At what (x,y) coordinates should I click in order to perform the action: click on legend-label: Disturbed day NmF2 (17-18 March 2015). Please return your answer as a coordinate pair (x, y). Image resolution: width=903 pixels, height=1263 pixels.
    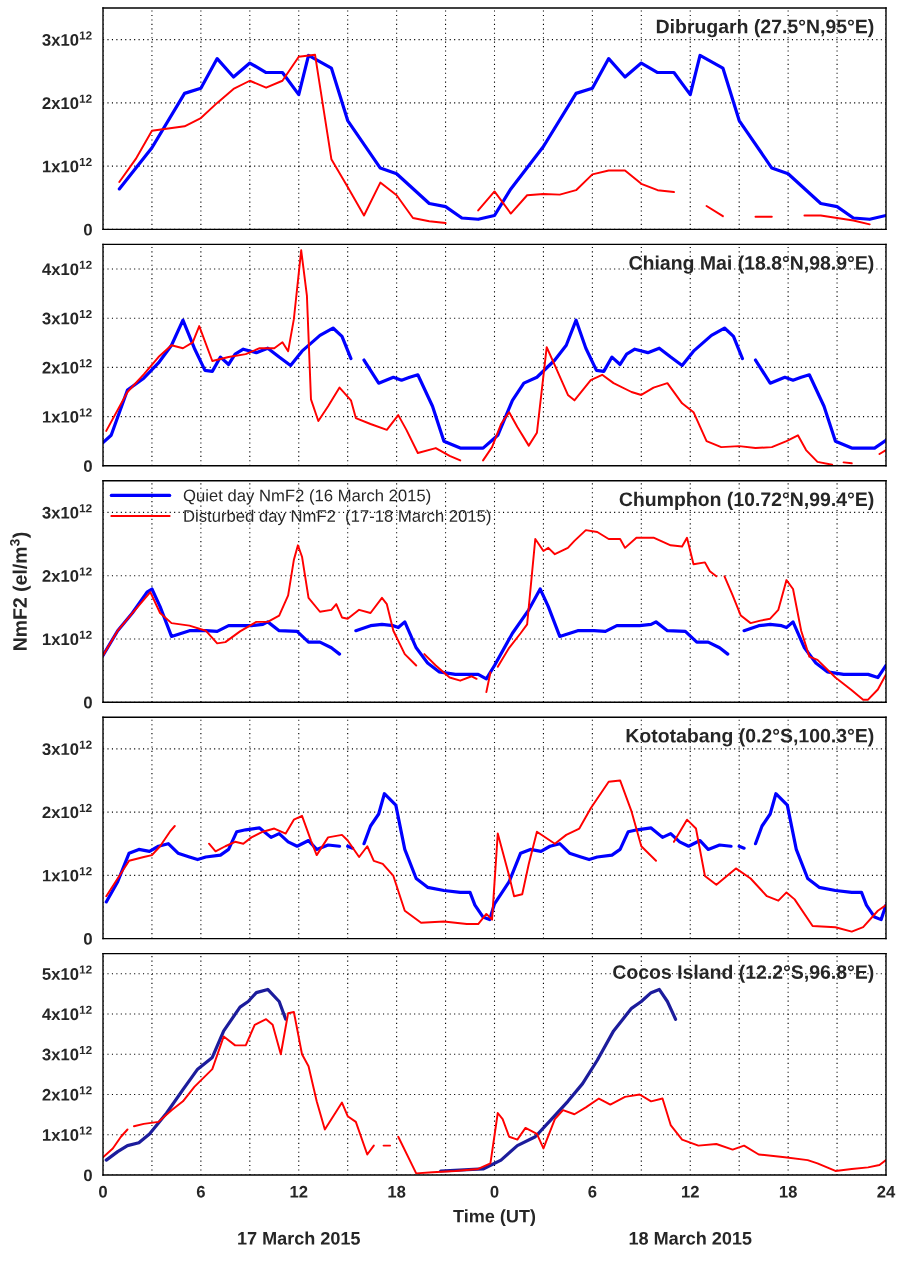
    Looking at the image, I should click on (337, 517).